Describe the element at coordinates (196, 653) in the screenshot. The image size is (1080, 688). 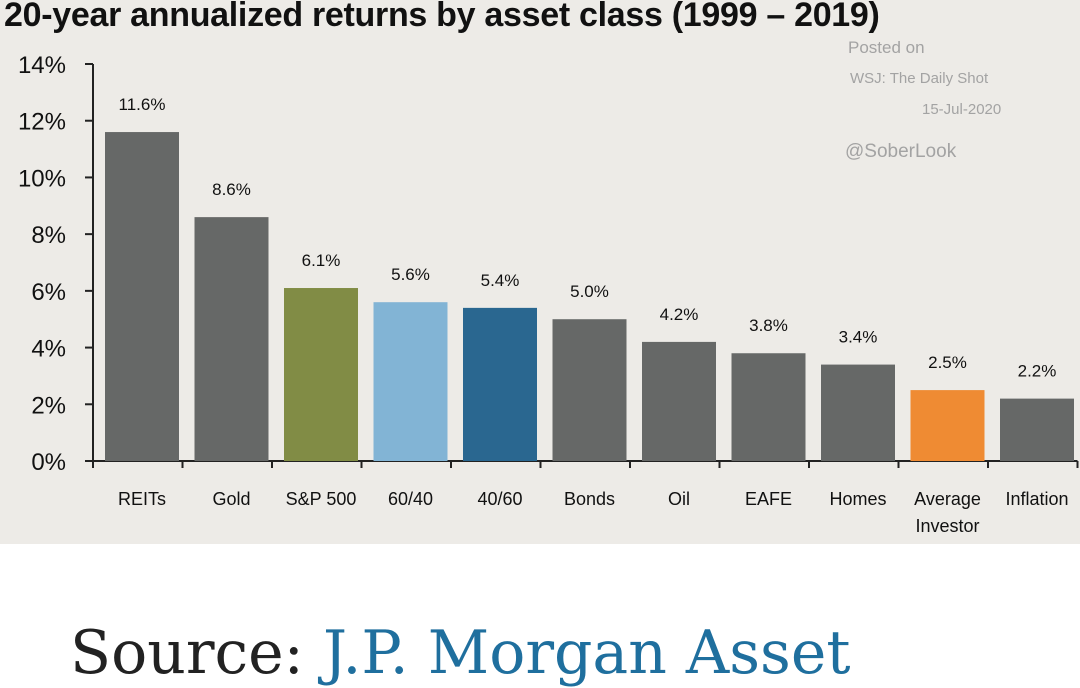
I see `source-label: Source:` at that location.